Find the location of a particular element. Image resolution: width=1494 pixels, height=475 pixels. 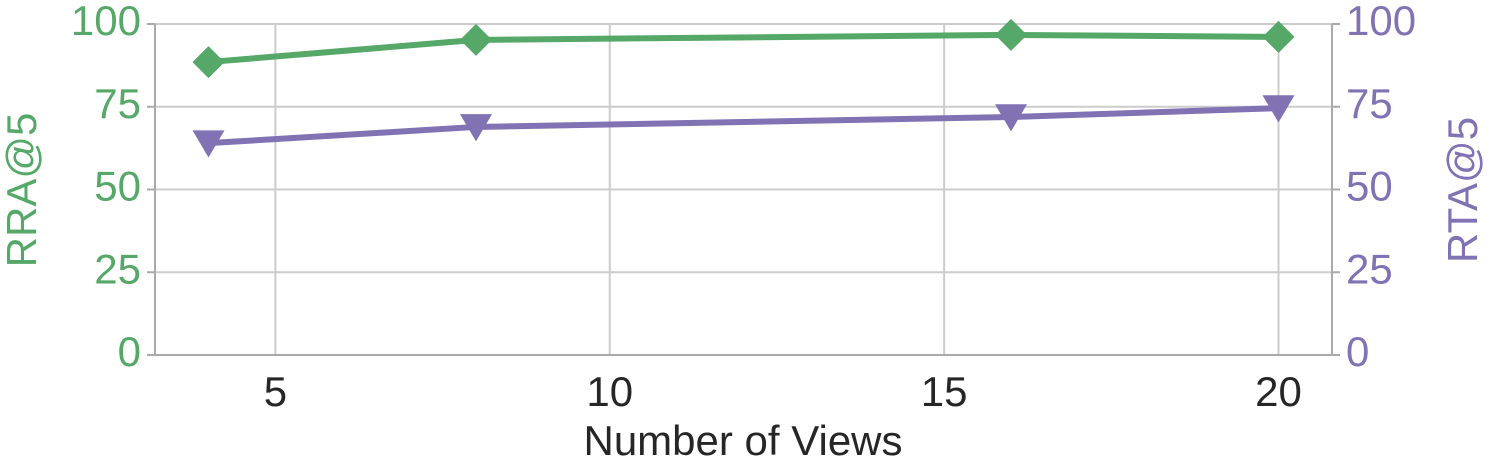

y-tick-label: 0 is located at coordinates (129, 351).